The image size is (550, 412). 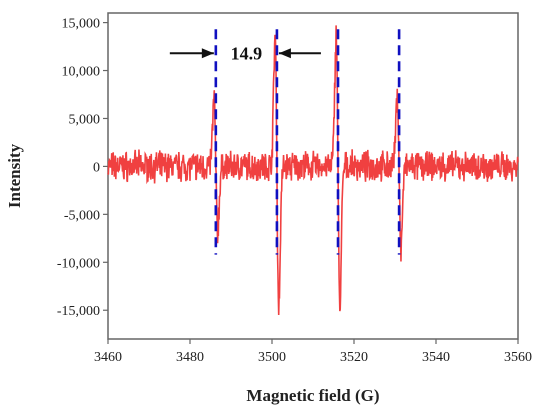 I want to click on x-axis-ticks: 3460 3480 3500 3520 3540 3560, so click(x=313, y=352).